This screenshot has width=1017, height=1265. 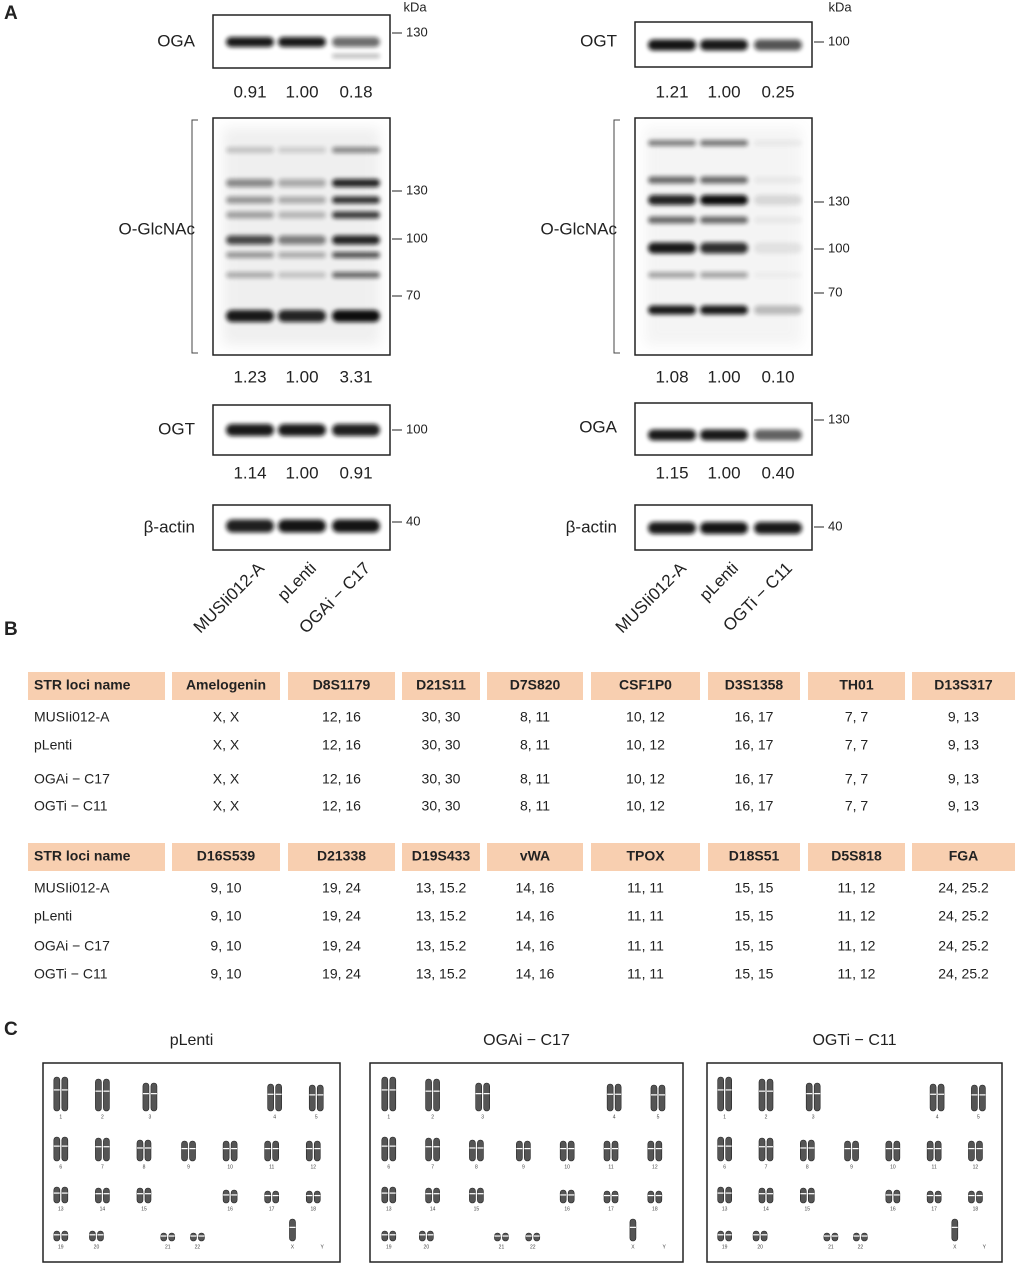 I want to click on table-cell: 15, 15, so click(x=754, y=974).